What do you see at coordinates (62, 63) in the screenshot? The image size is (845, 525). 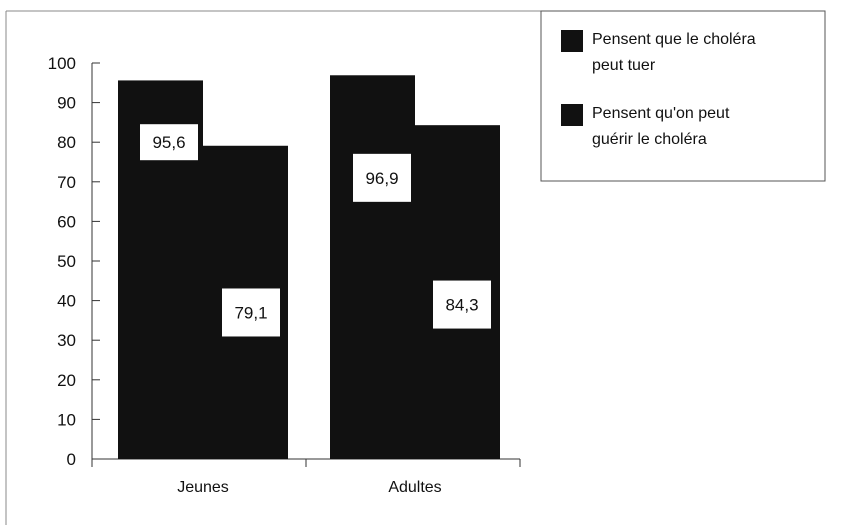 I see `y-tick-label: 100` at bounding box center [62, 63].